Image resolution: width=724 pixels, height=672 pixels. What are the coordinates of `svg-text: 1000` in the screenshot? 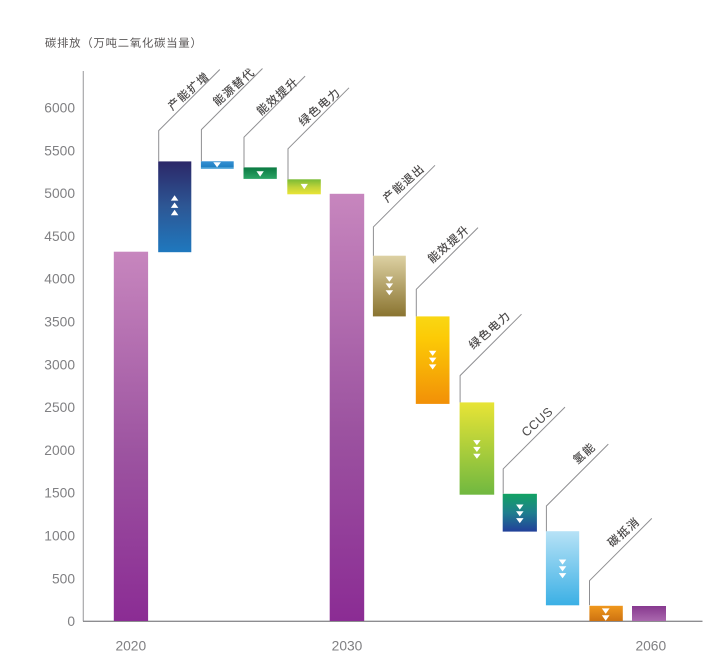 It's located at (59, 536).